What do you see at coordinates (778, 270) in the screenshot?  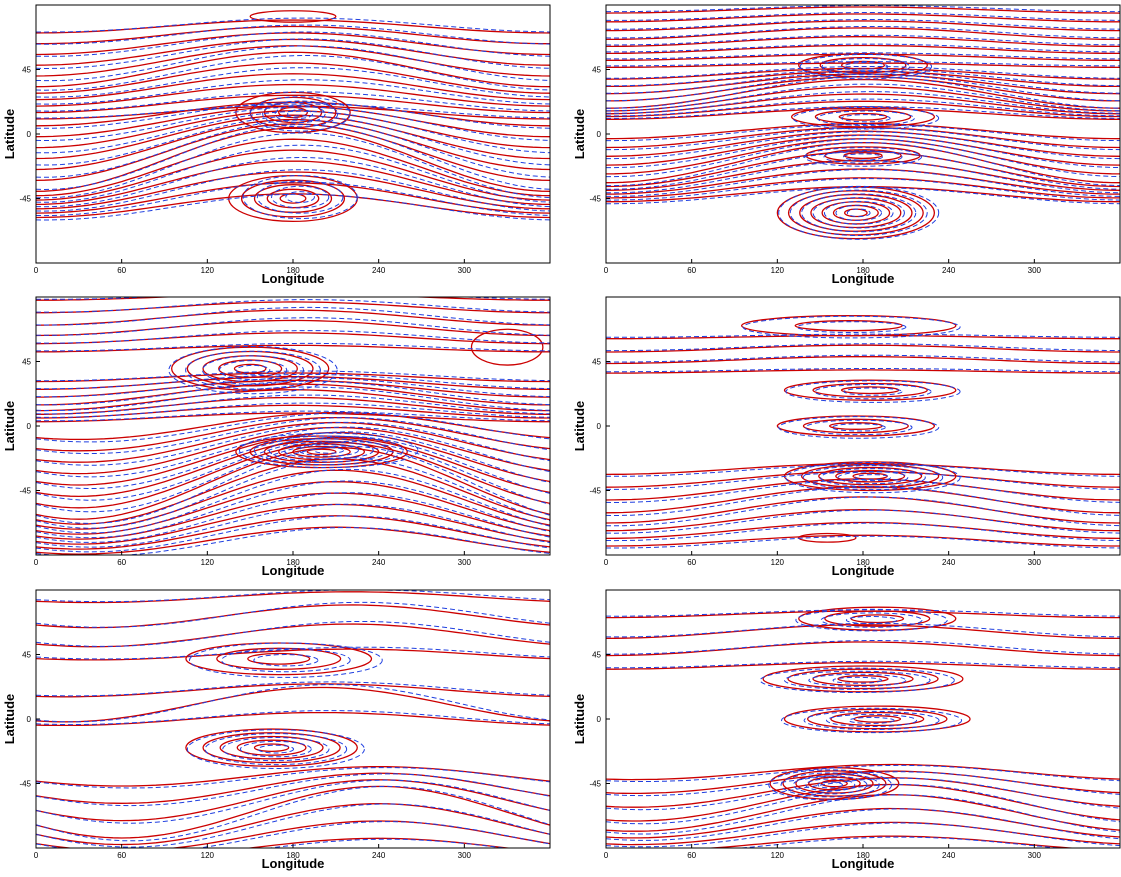 I see `x-tick-label: 120` at bounding box center [778, 270].